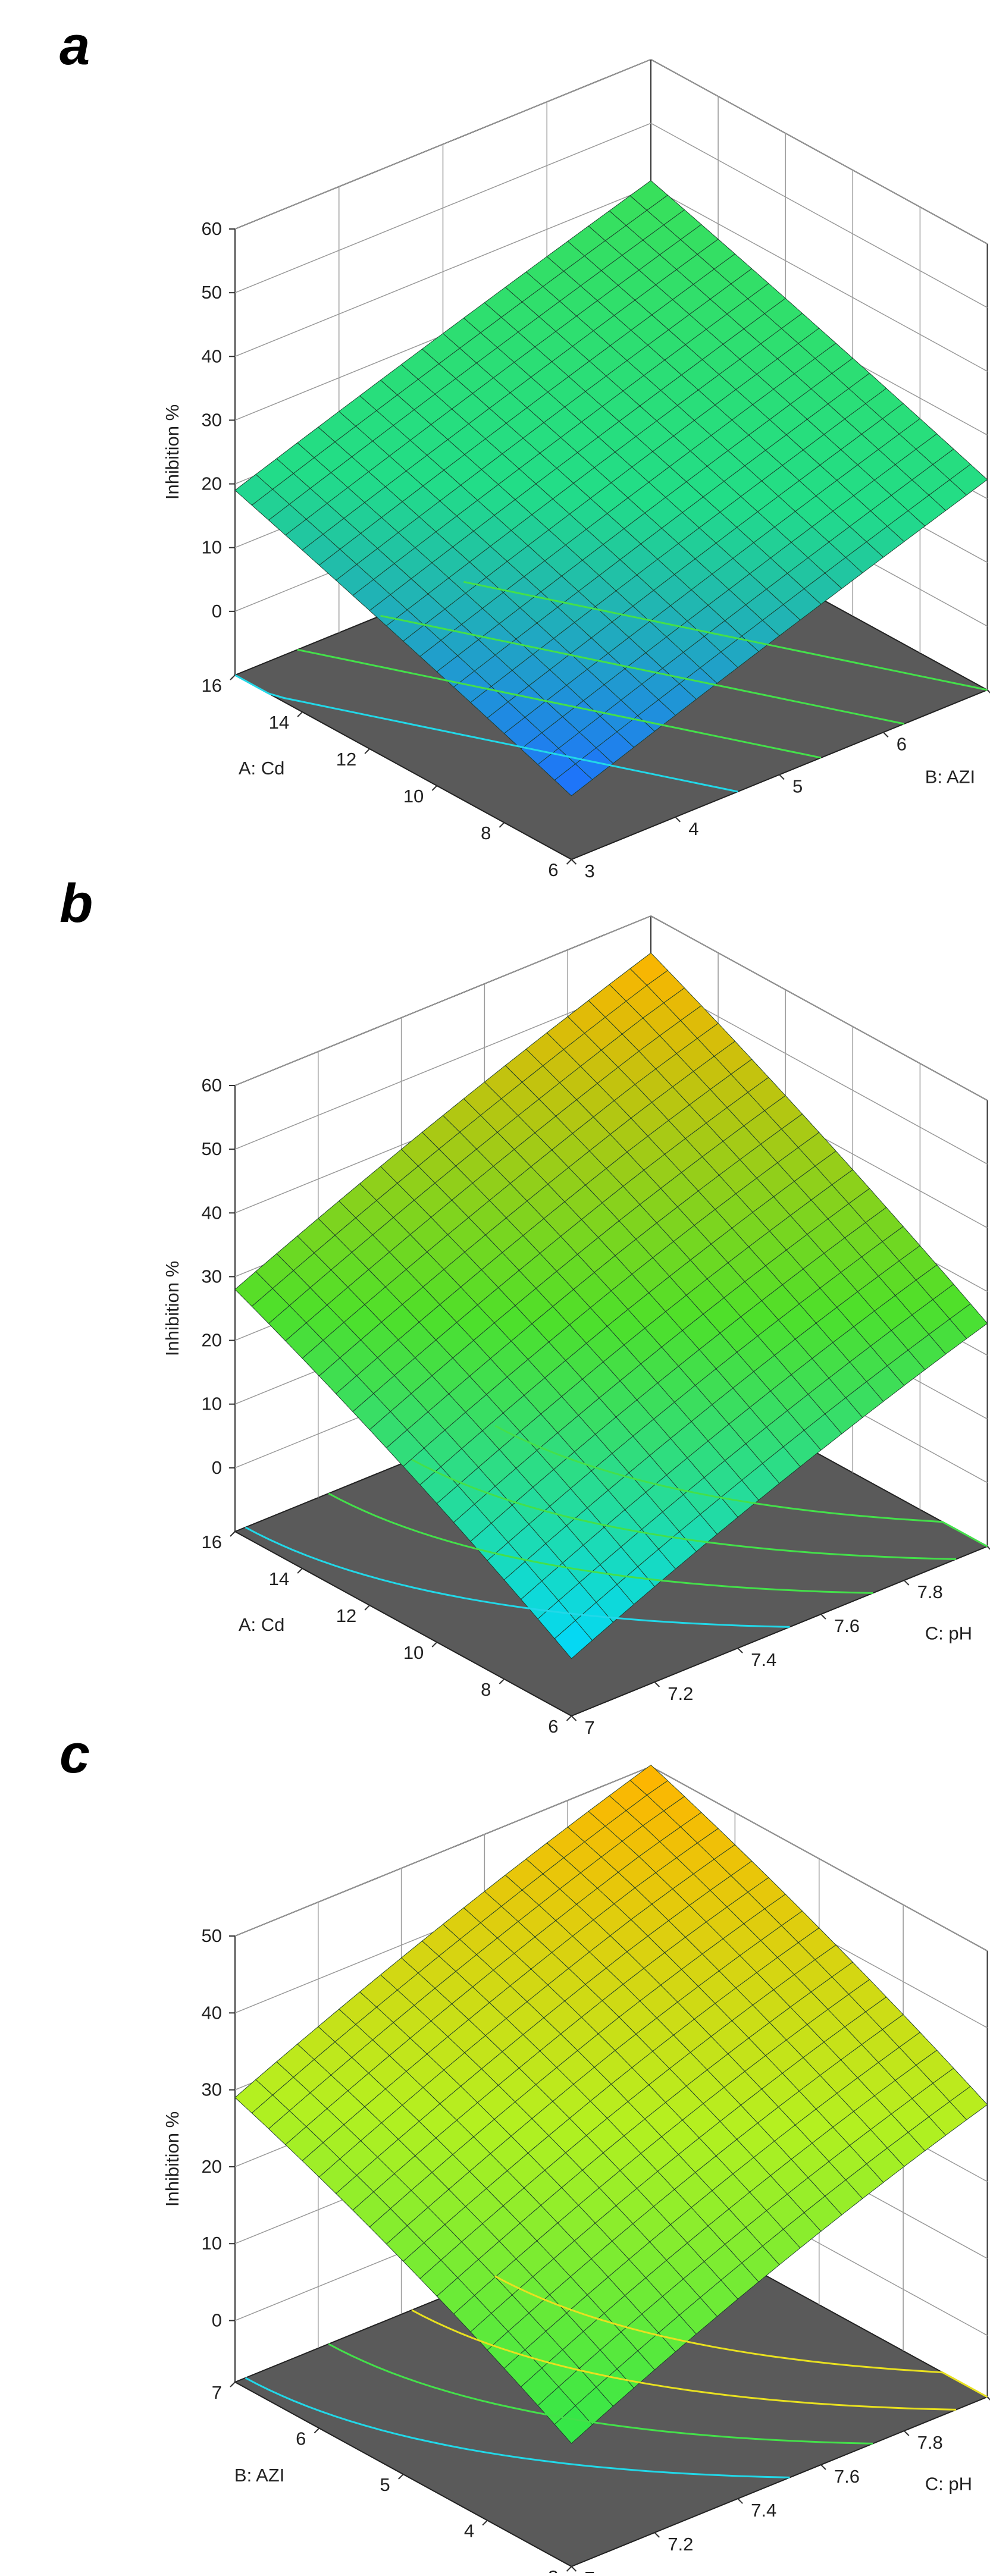  I want to click on x-tick-label: 5, so click(385, 2484).